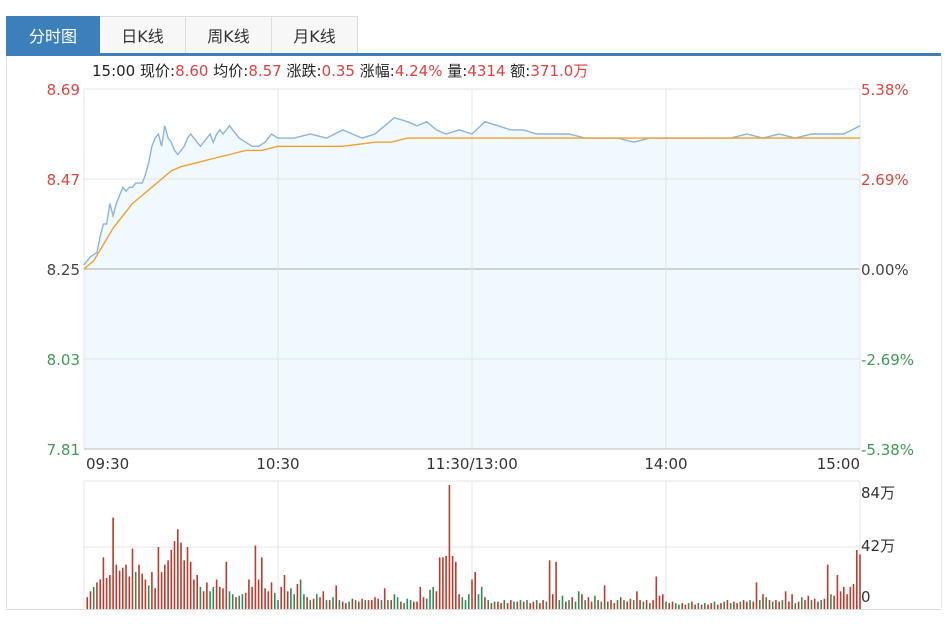 The image size is (947, 636). Describe the element at coordinates (887, 450) in the screenshot. I see `y-tick-label-right: -5.38%` at that location.